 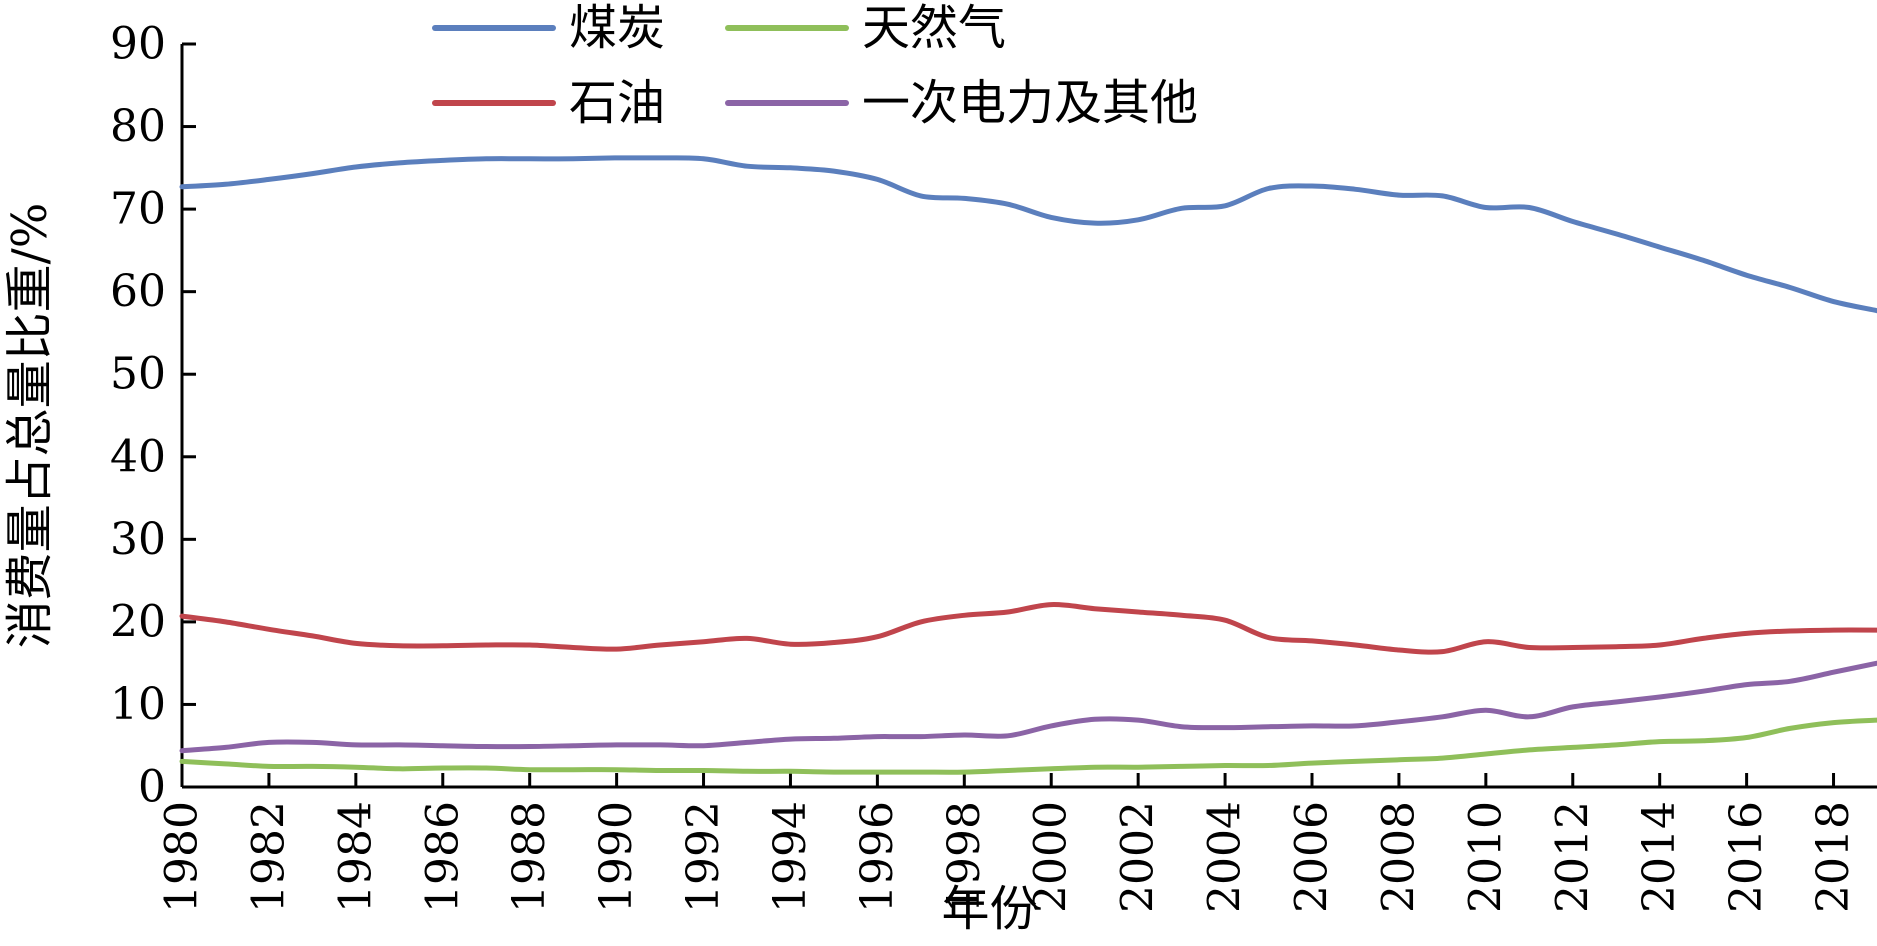 What do you see at coordinates (268, 857) in the screenshot?
I see `x-tick-label: 1982` at bounding box center [268, 857].